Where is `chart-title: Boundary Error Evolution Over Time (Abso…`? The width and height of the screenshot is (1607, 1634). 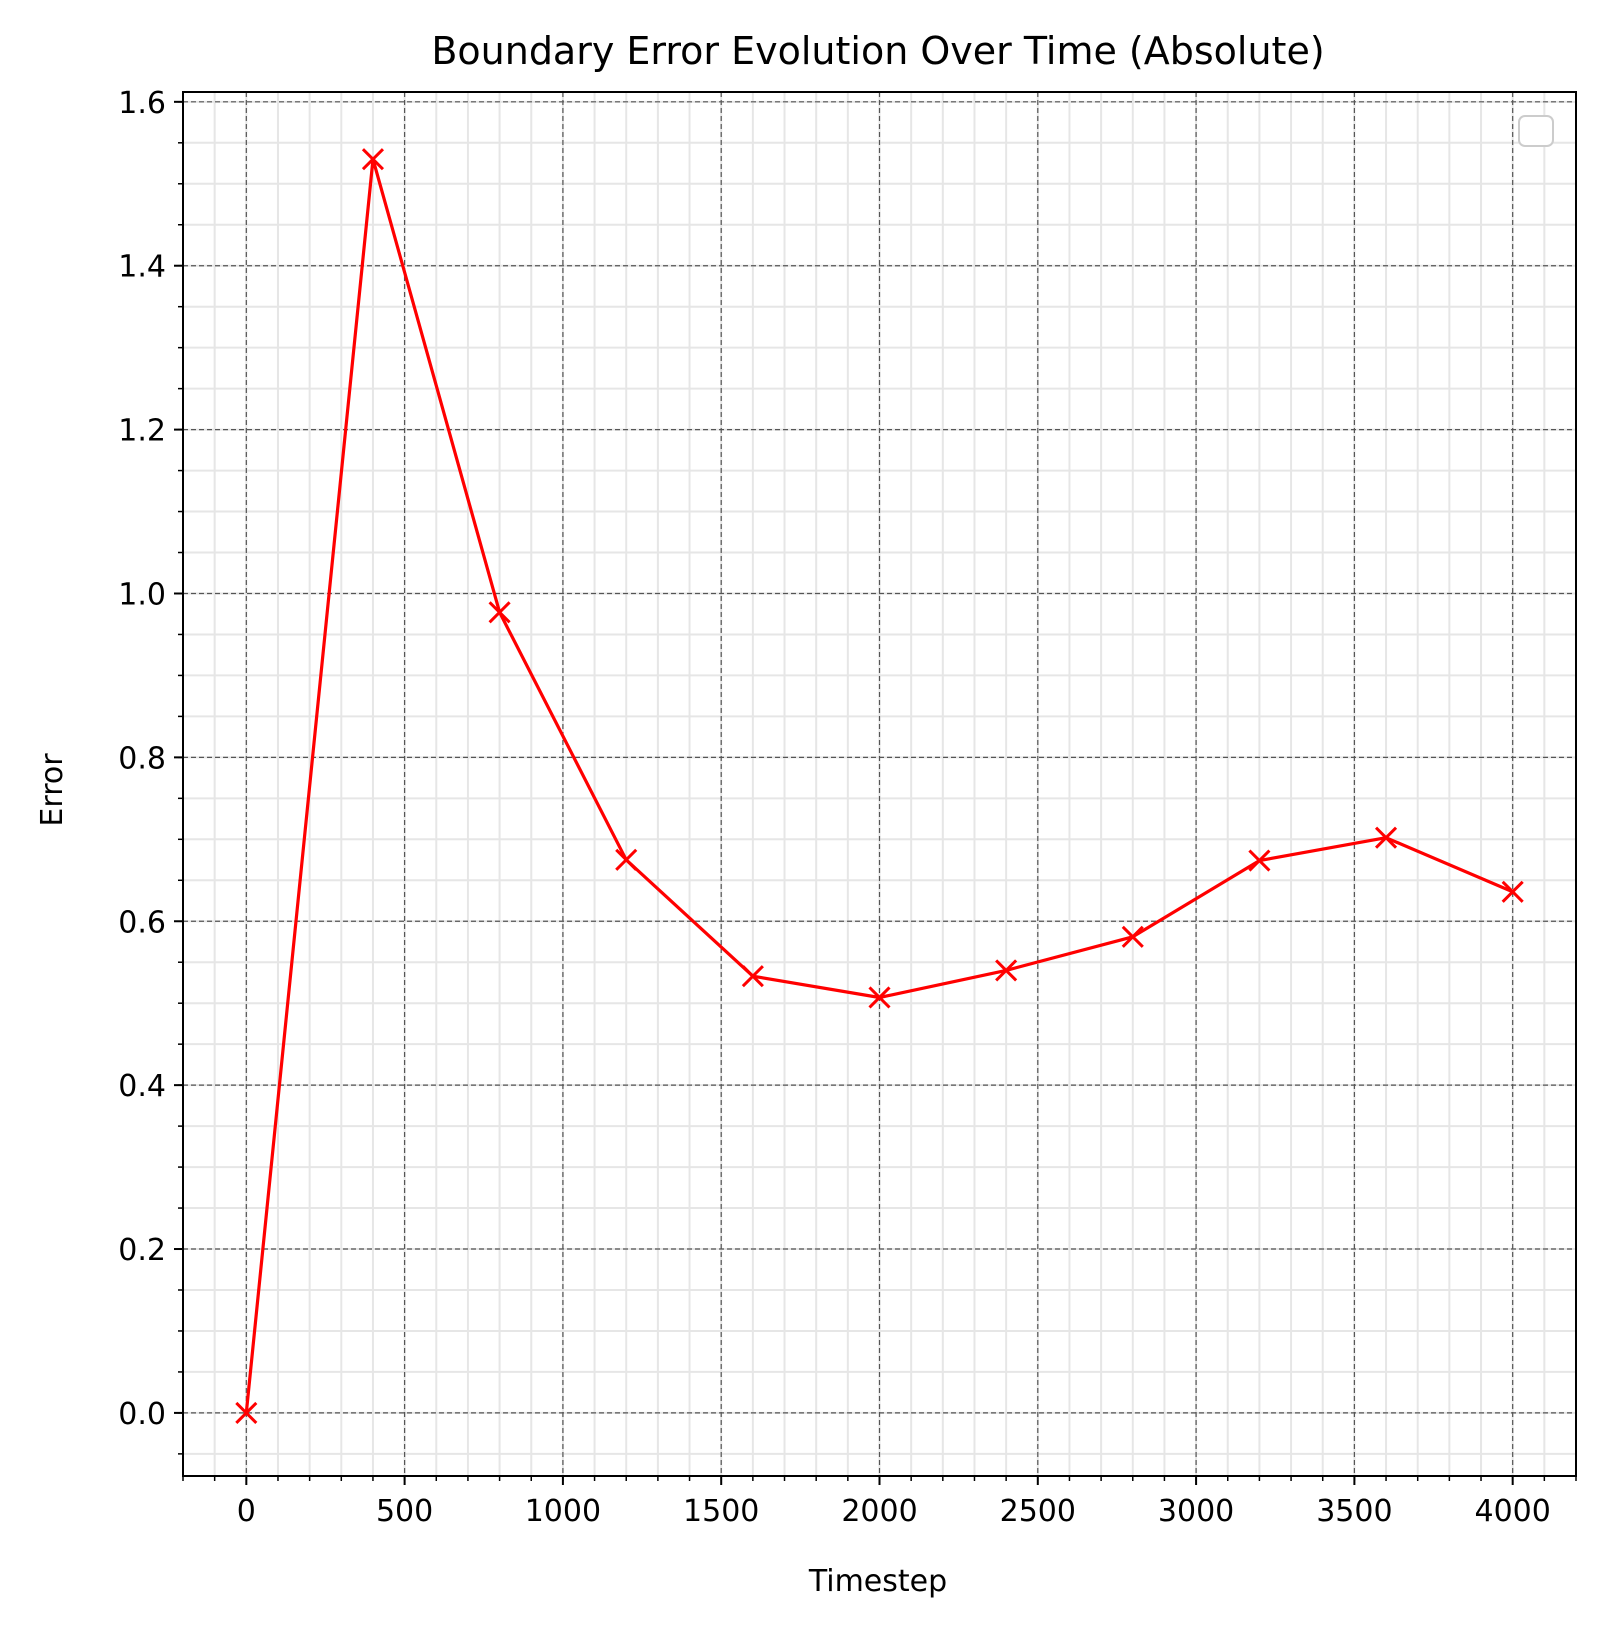 chart-title: Boundary Error Evolution Over Time (Abso… is located at coordinates (877, 51).